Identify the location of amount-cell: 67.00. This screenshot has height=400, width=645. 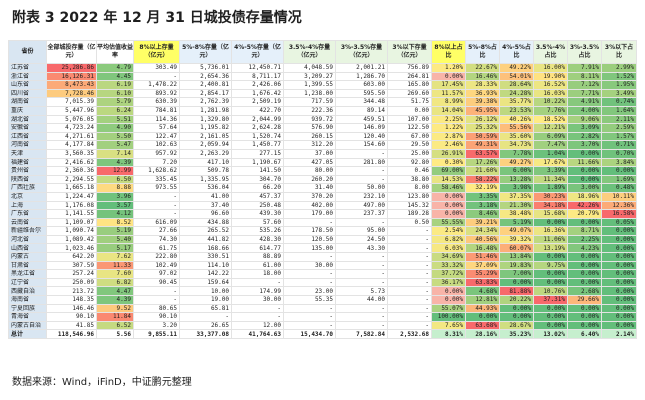
(409, 136).